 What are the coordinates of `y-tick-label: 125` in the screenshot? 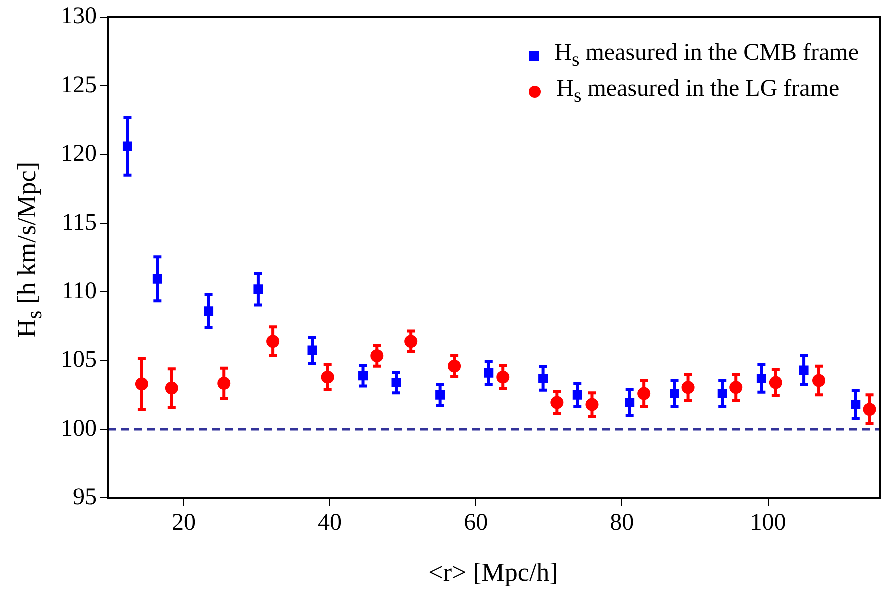 It's located at (79, 85).